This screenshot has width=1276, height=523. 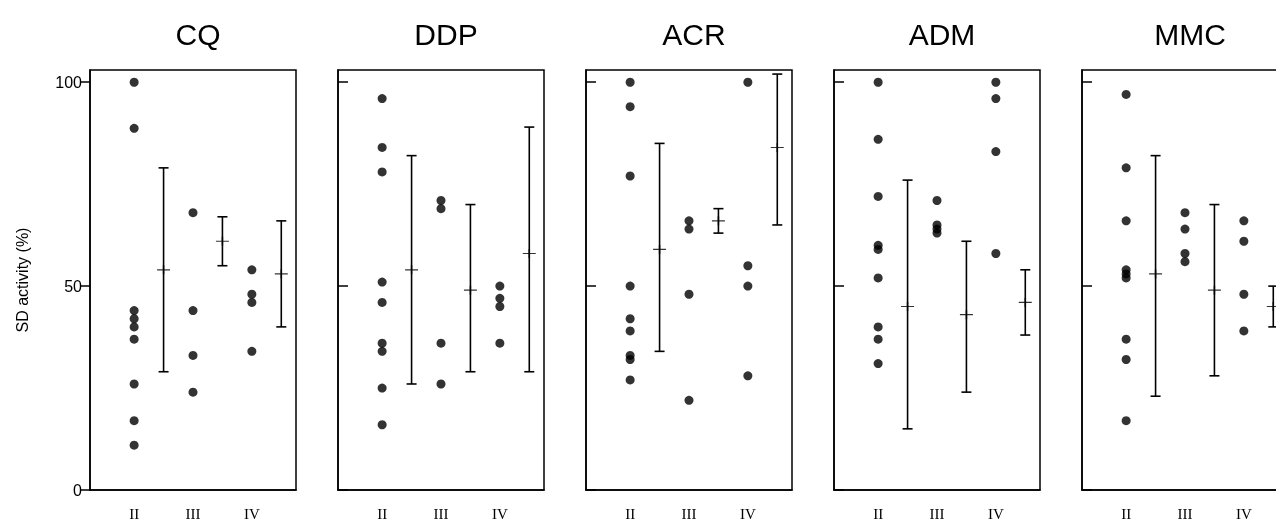 What do you see at coordinates (22, 280) in the screenshot?
I see `y-axis-title: SD activity (%)` at bounding box center [22, 280].